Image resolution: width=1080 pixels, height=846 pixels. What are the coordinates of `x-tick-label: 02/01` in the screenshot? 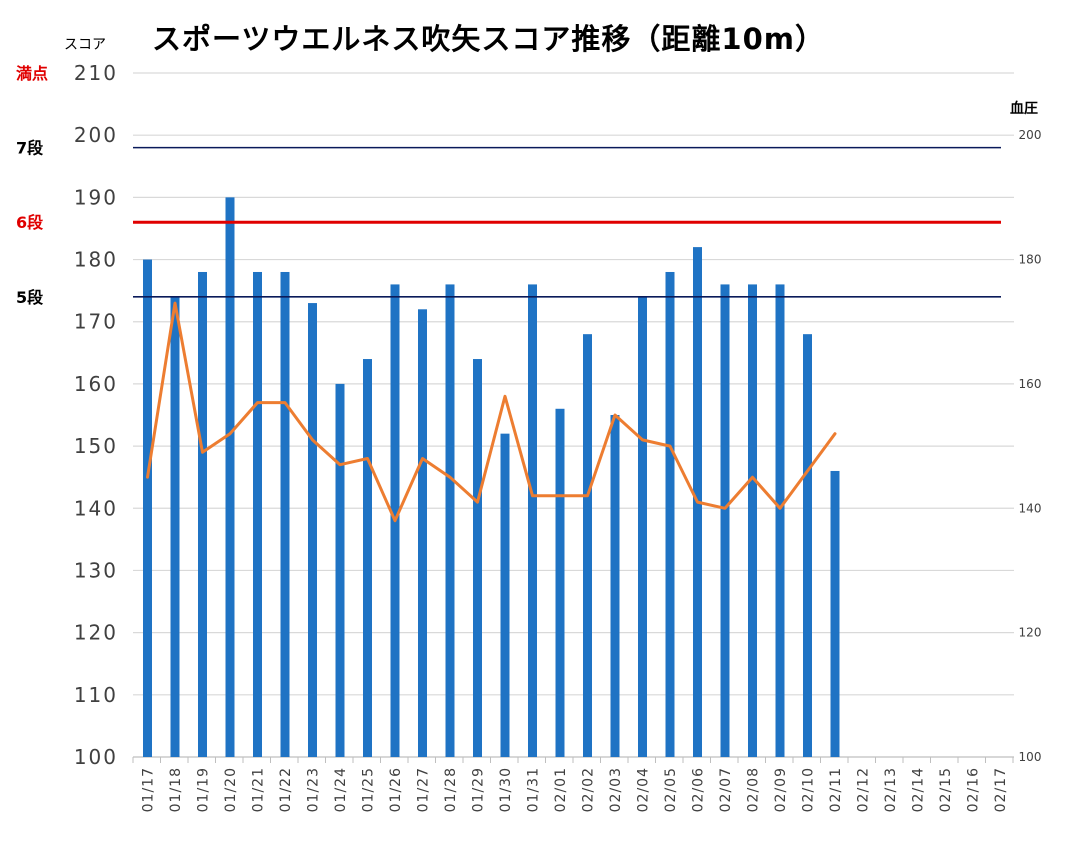 It's located at (561, 789).